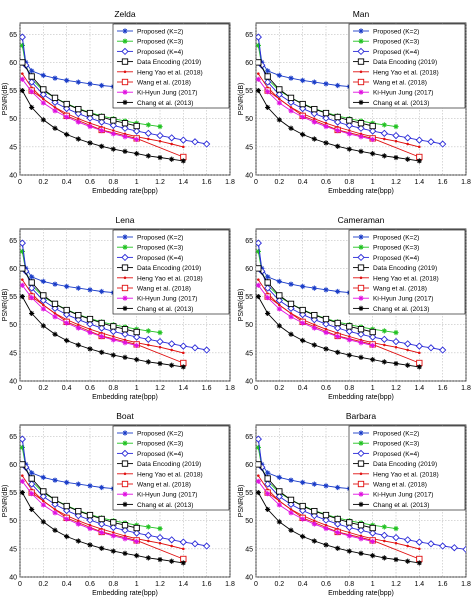 The image size is (474, 611). What do you see at coordinates (164, 485) in the screenshot?
I see `legend-label: Wang et al. (2018)` at bounding box center [164, 485].